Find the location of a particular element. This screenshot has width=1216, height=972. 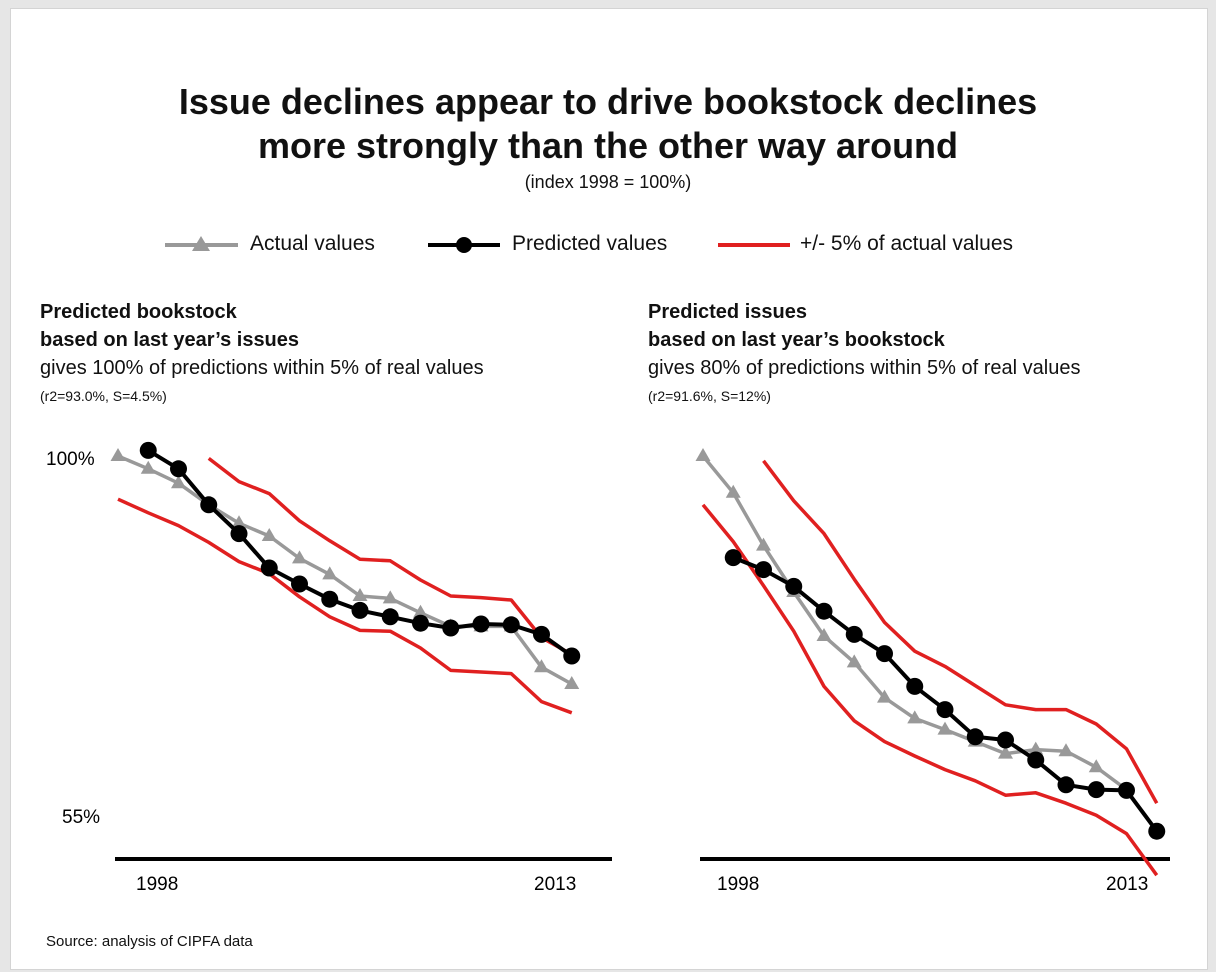

chart-title-line-2: more strongly than the other way around is located at coordinates (608, 145).